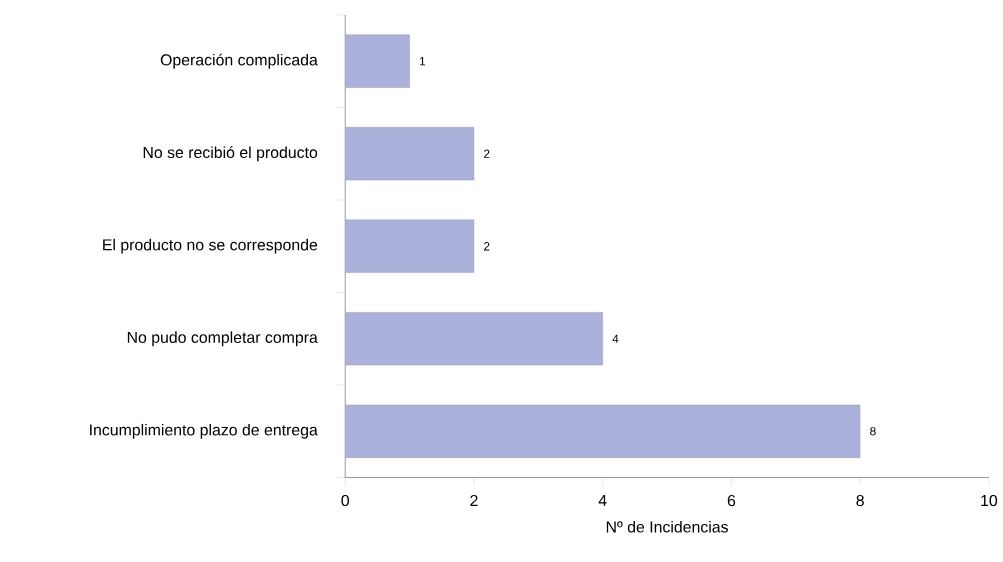  Describe the element at coordinates (602, 500) in the screenshot. I see `x-tick-label: 4` at that location.